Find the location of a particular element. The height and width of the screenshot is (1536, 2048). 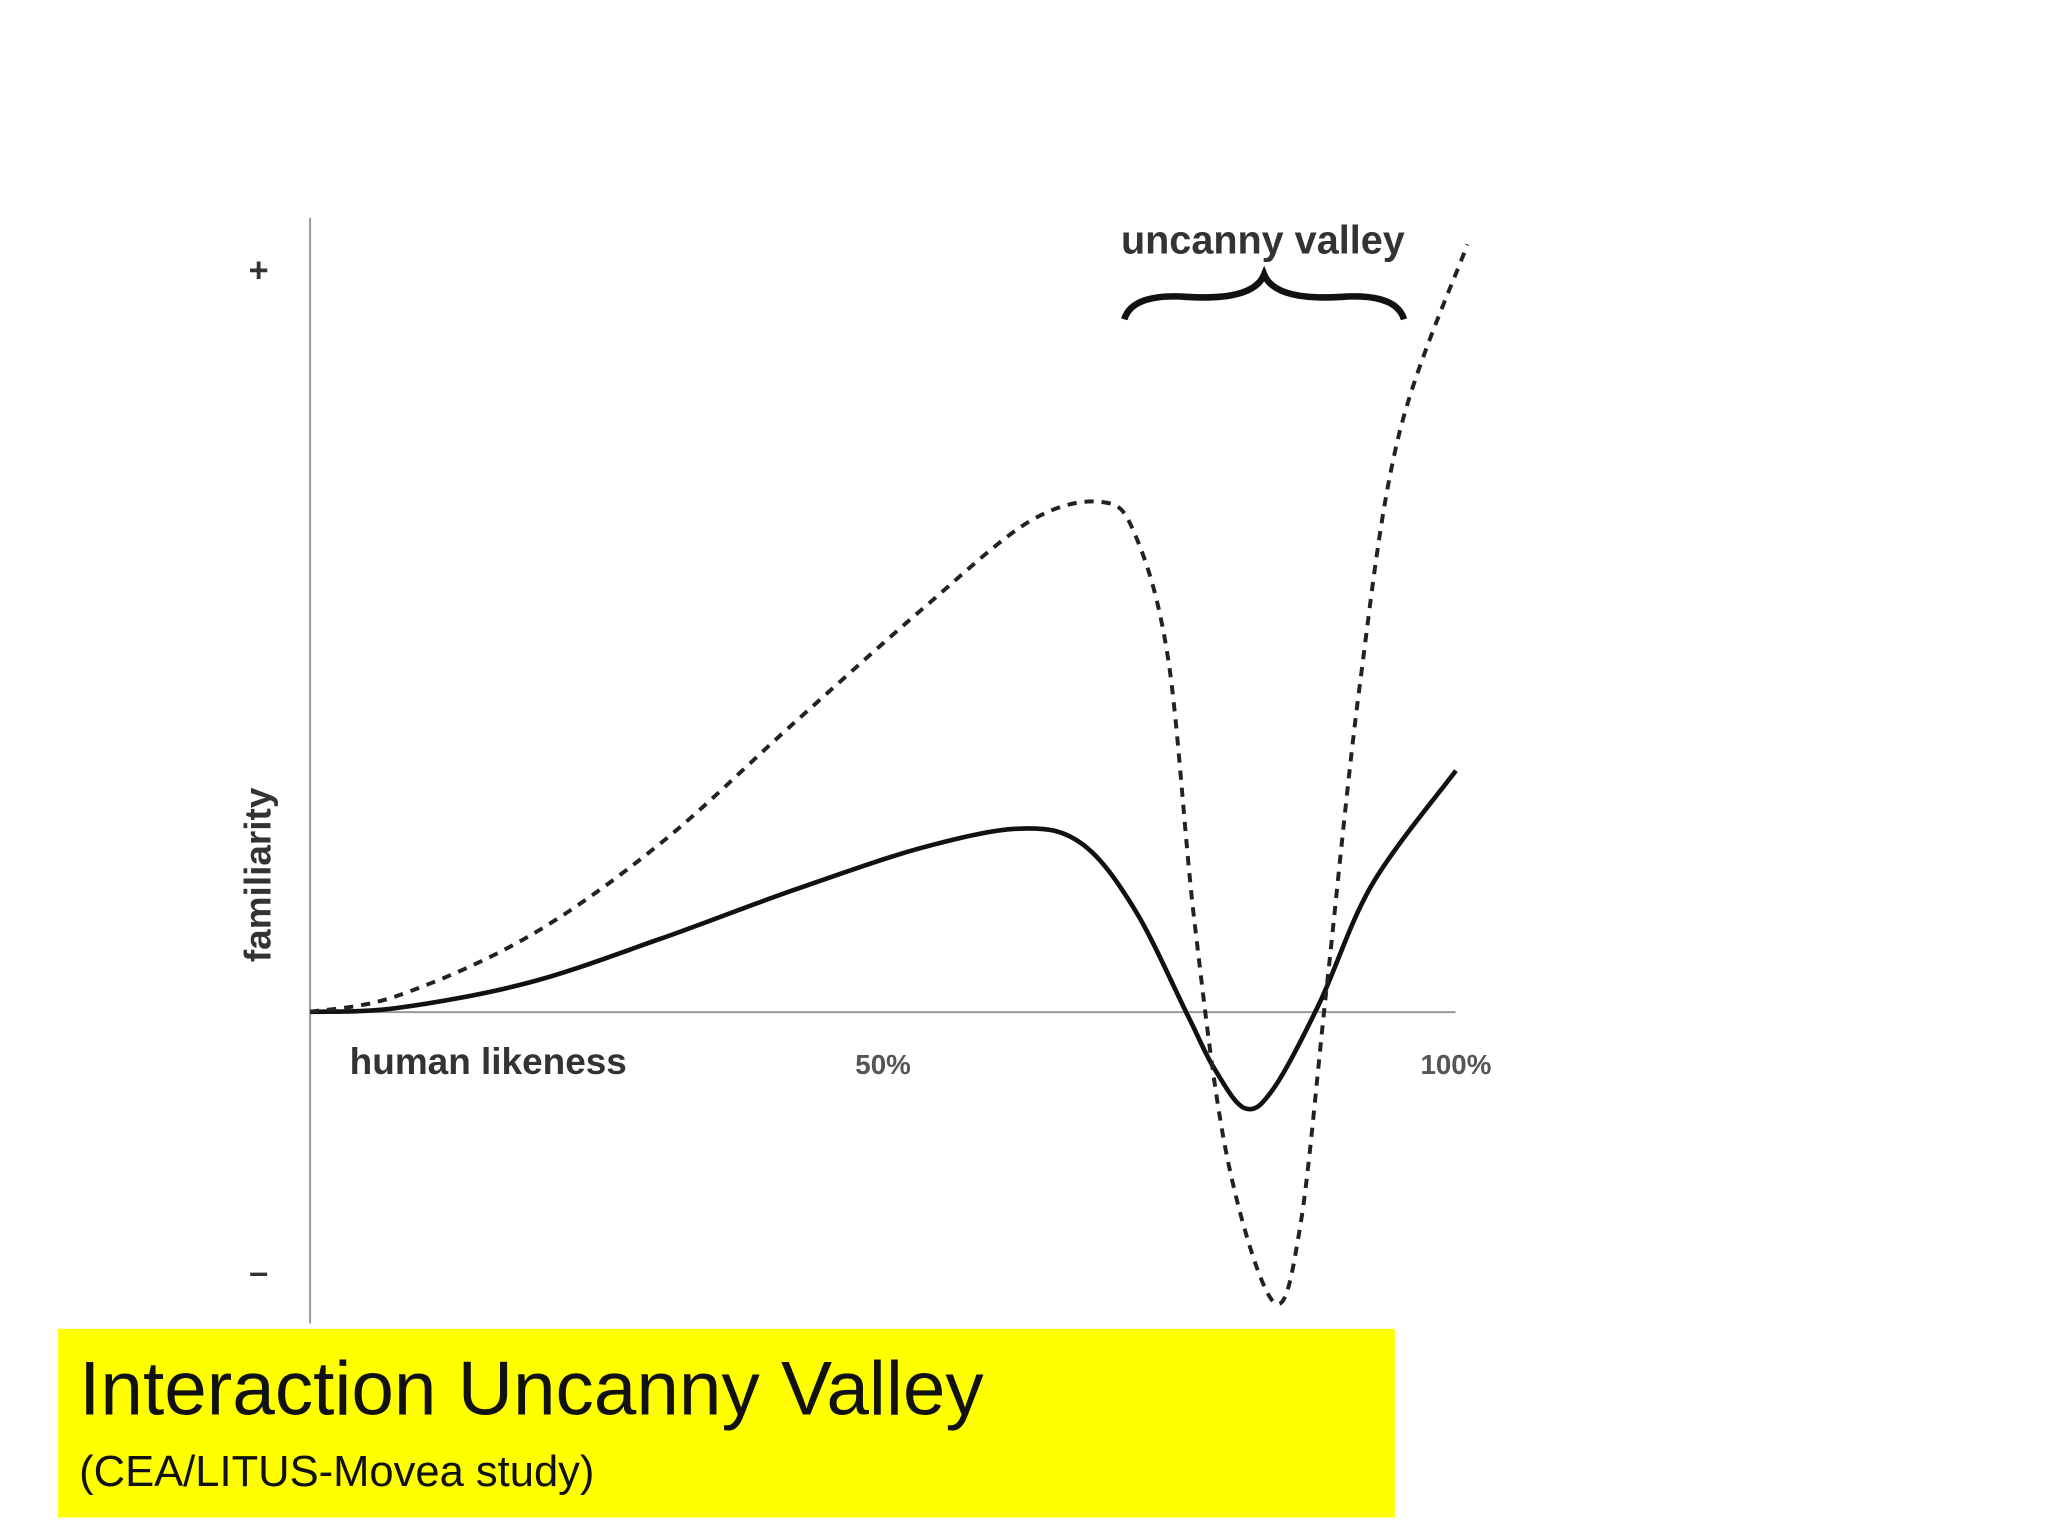

caption-title: Interaction Uncanny Valley is located at coordinates (531, 1389).